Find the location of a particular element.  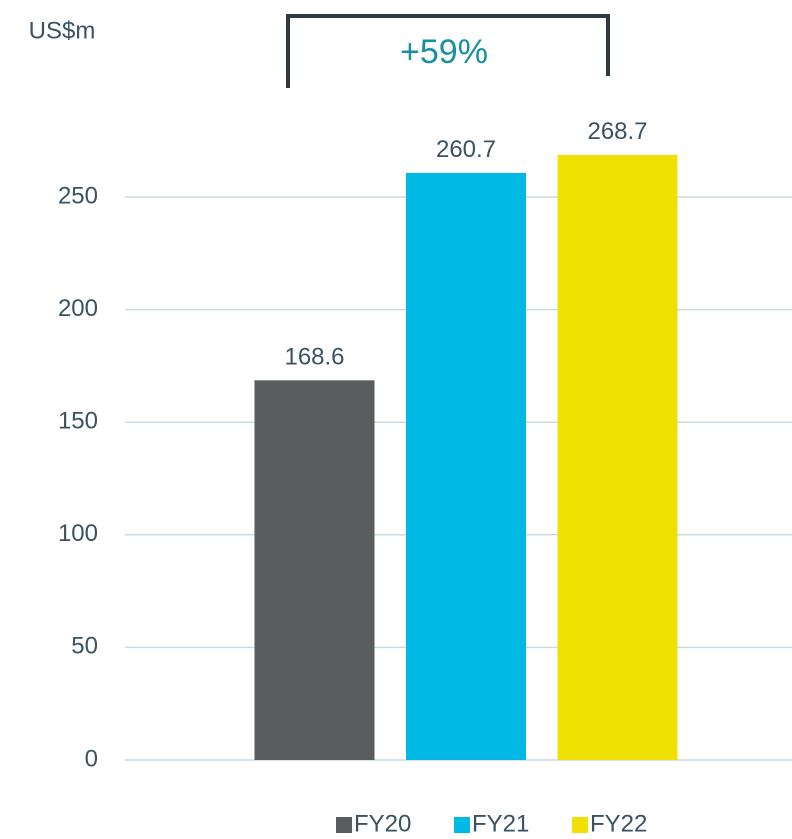

annotation: +59% is located at coordinates (444, 52).